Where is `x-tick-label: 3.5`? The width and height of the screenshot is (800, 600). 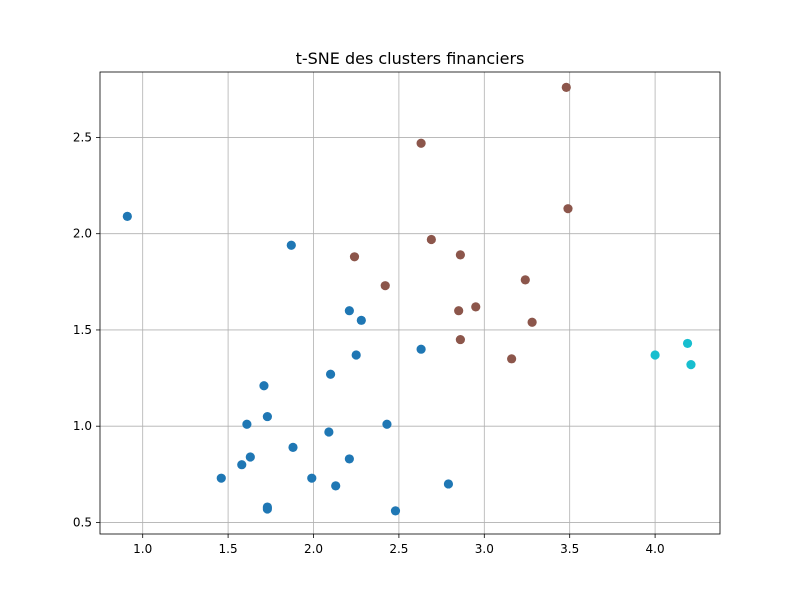 x-tick-label: 3.5 is located at coordinates (569, 549).